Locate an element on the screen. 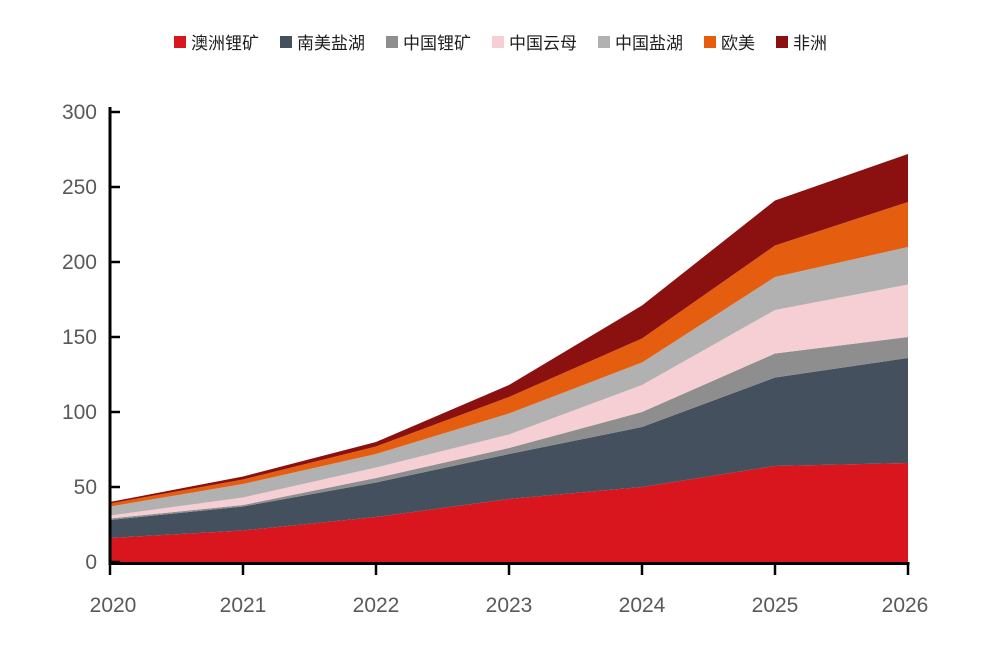 The image size is (1001, 645). legend-item-1: 澳洲锂矿 is located at coordinates (216, 41).